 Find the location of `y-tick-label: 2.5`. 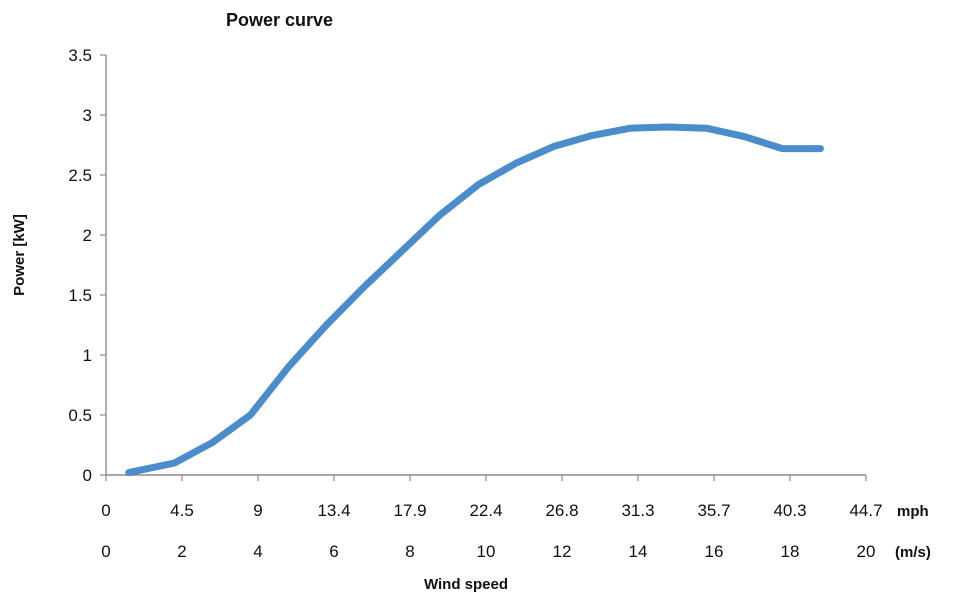

y-tick-label: 2.5 is located at coordinates (80, 175).